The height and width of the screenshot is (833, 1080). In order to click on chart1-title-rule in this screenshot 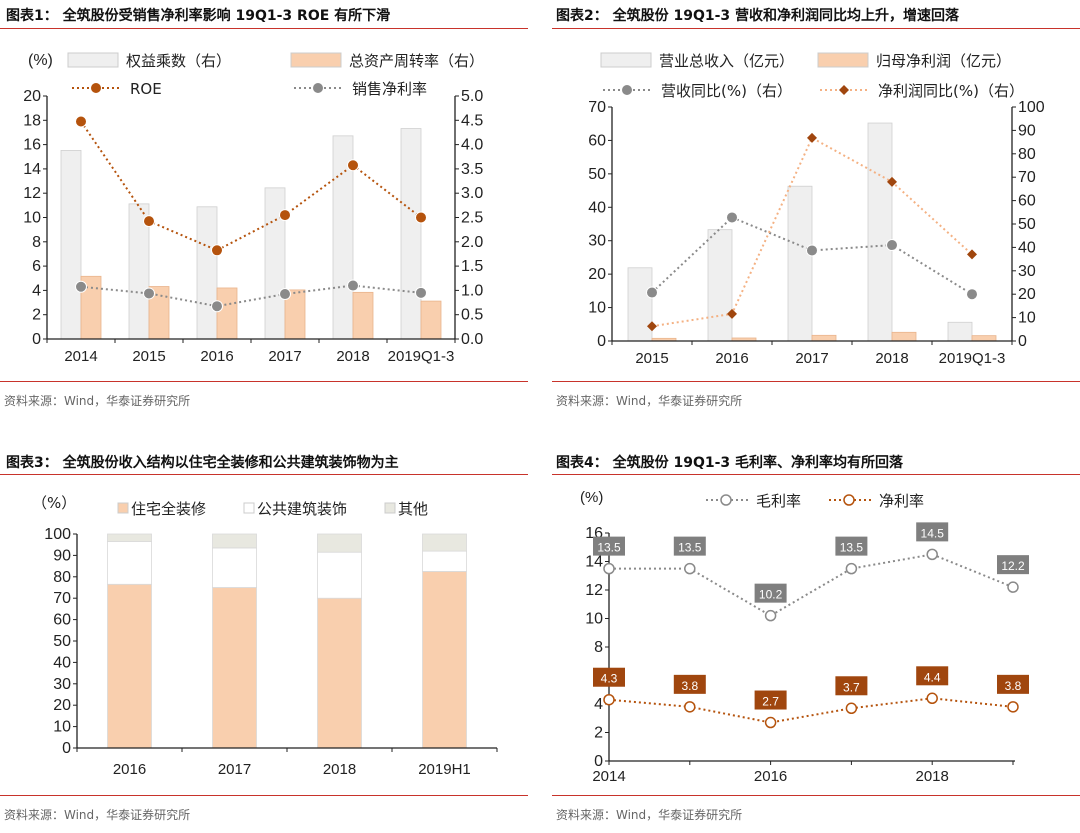, I will do `click(264, 28)`.